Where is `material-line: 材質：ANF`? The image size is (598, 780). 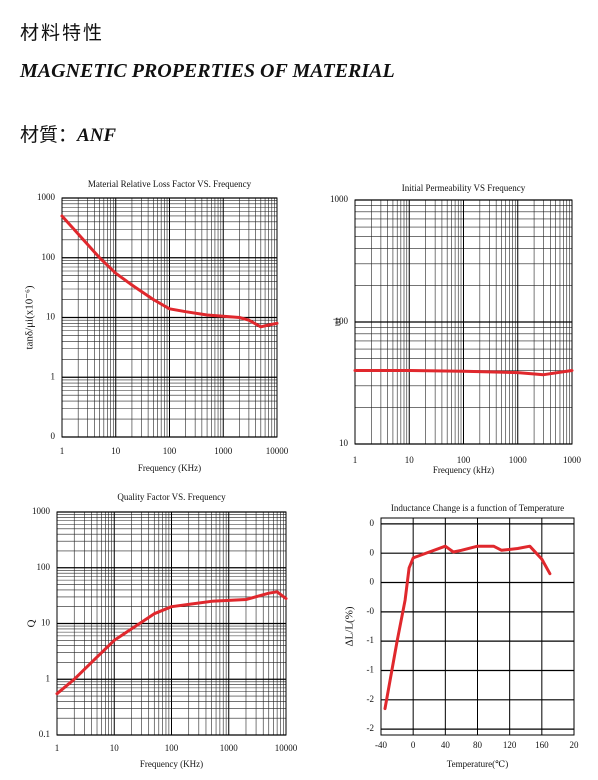
material-line: 材質：ANF is located at coordinates (68, 133).